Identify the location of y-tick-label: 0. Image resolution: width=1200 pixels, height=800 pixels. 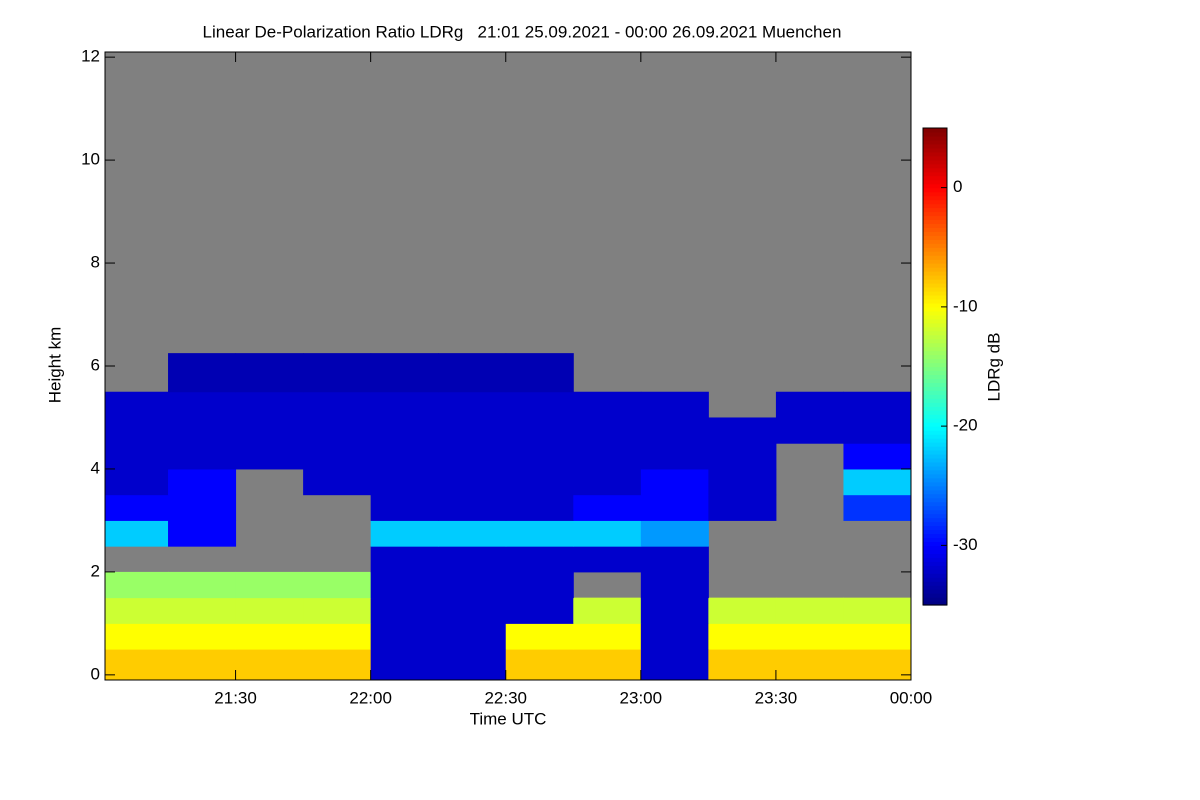
(95, 673).